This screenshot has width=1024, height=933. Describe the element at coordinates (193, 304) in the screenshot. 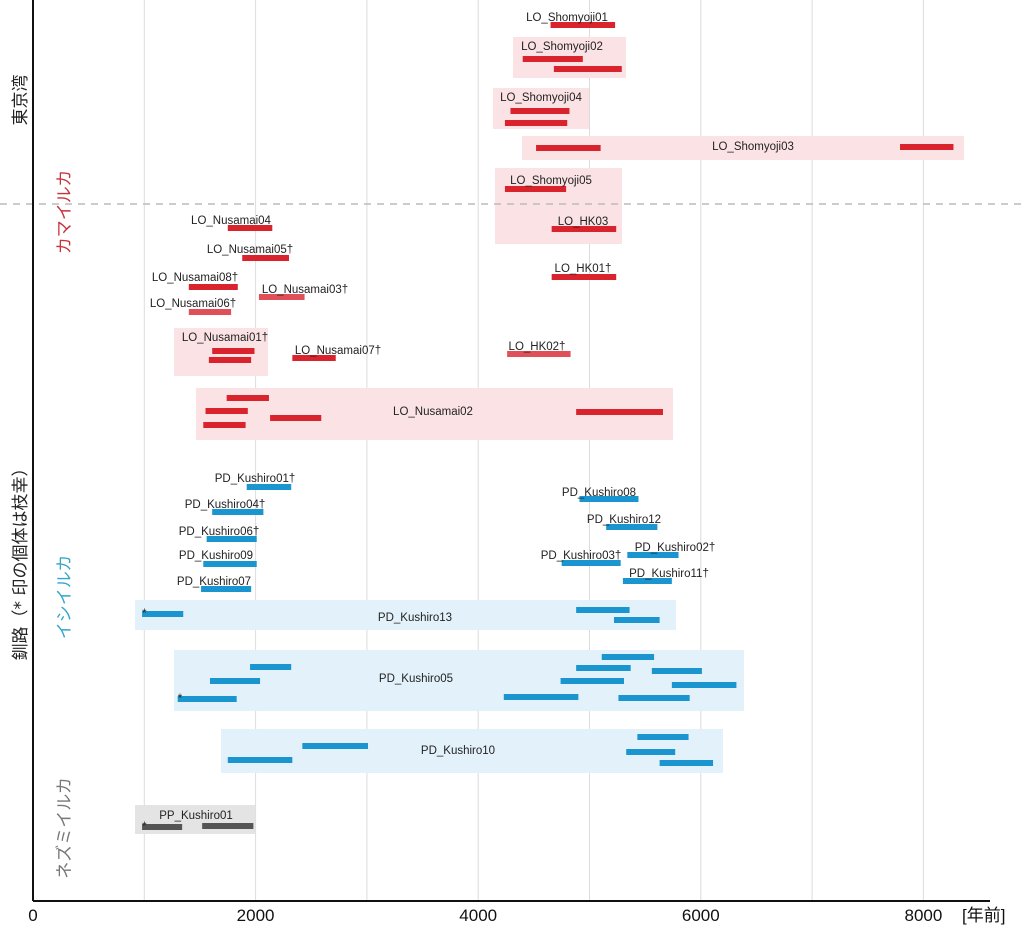

I see `label-lo-nusamai06: LO_Nusamai06†` at that location.